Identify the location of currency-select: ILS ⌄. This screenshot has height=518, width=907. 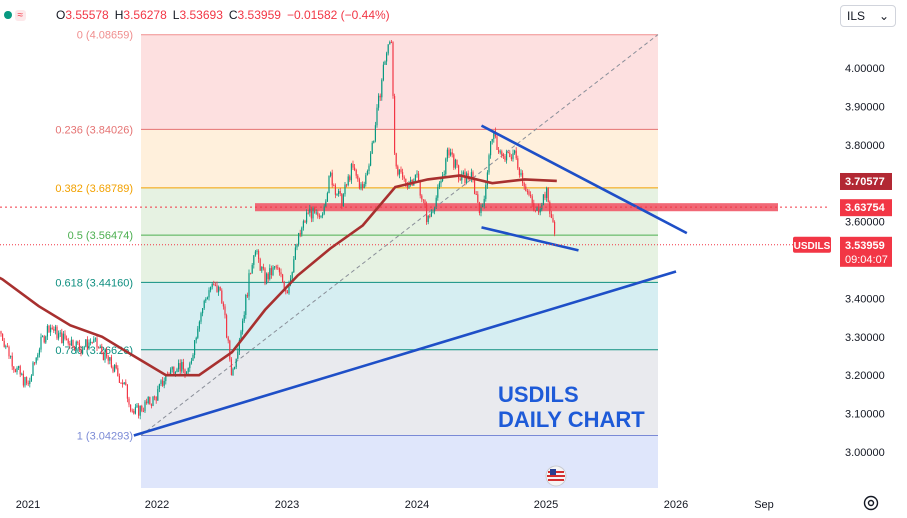
(868, 16).